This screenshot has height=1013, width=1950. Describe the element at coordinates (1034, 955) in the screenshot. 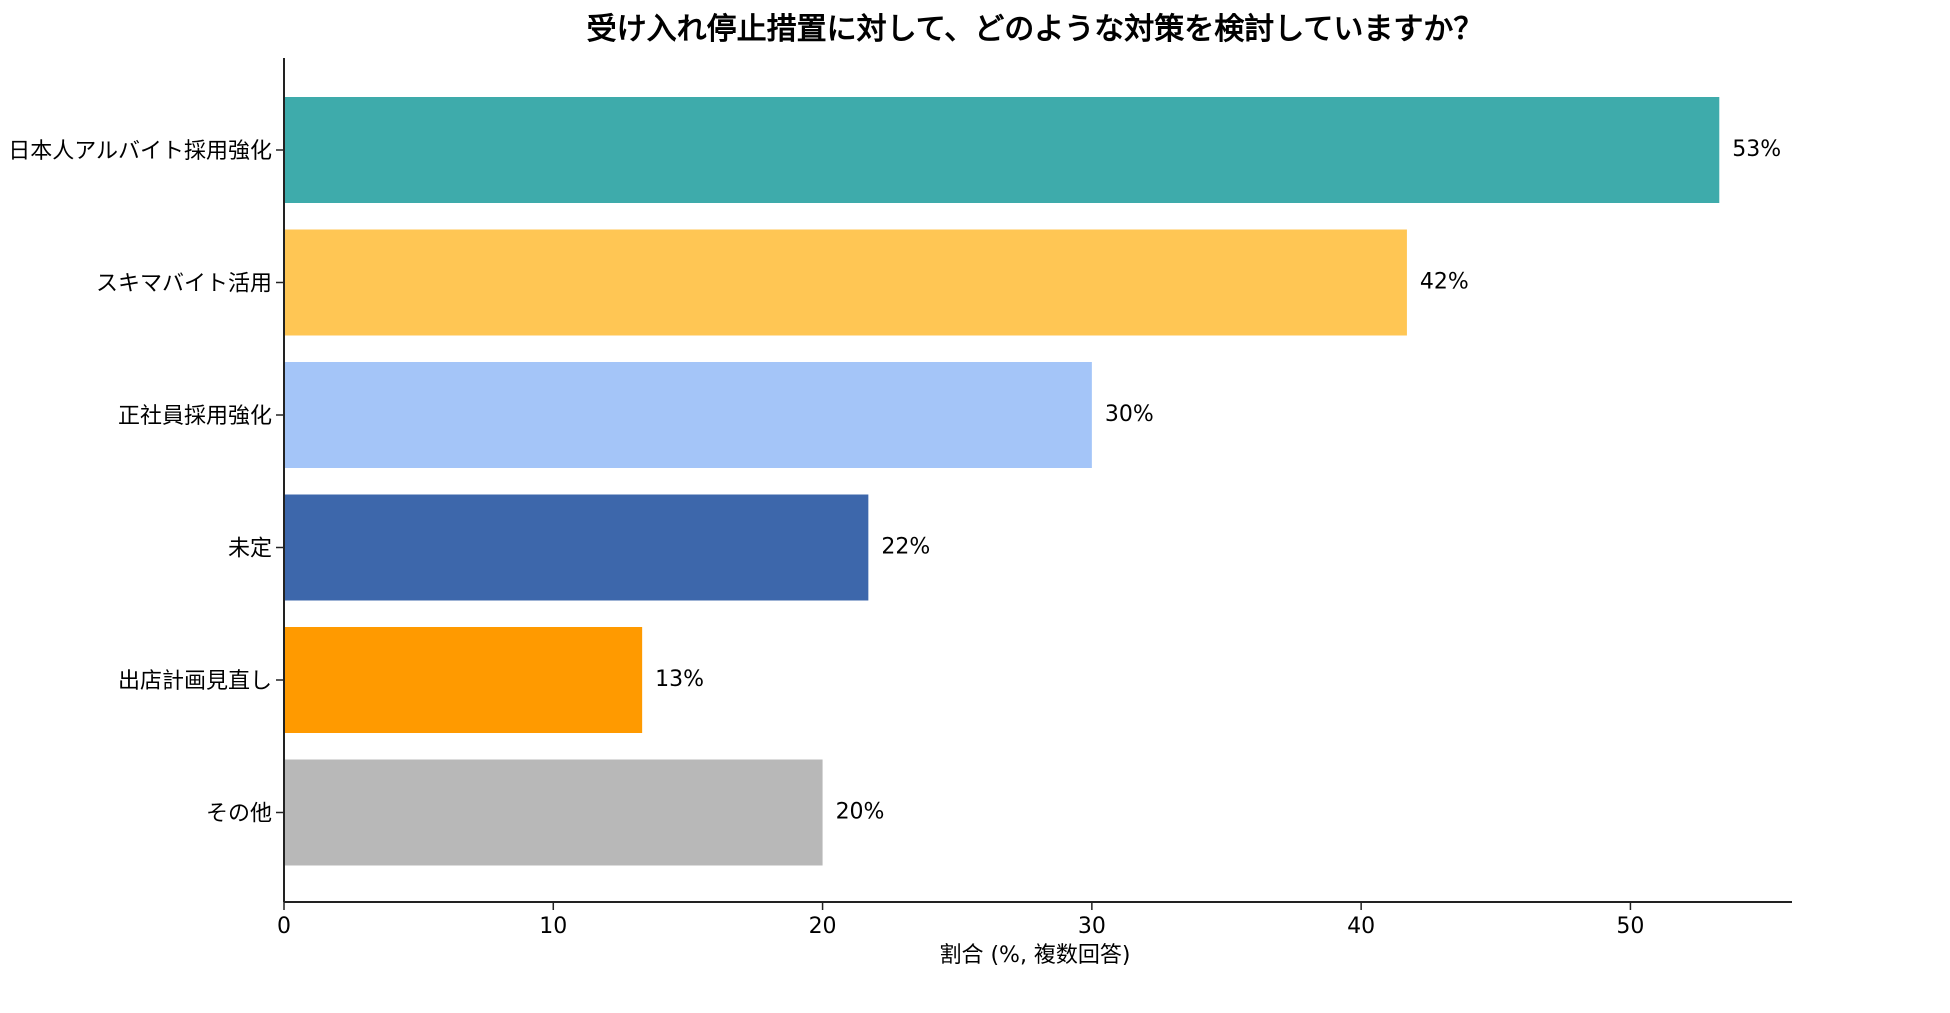

I see `x-axis-label: 割合 (%, 複数回答)` at that location.